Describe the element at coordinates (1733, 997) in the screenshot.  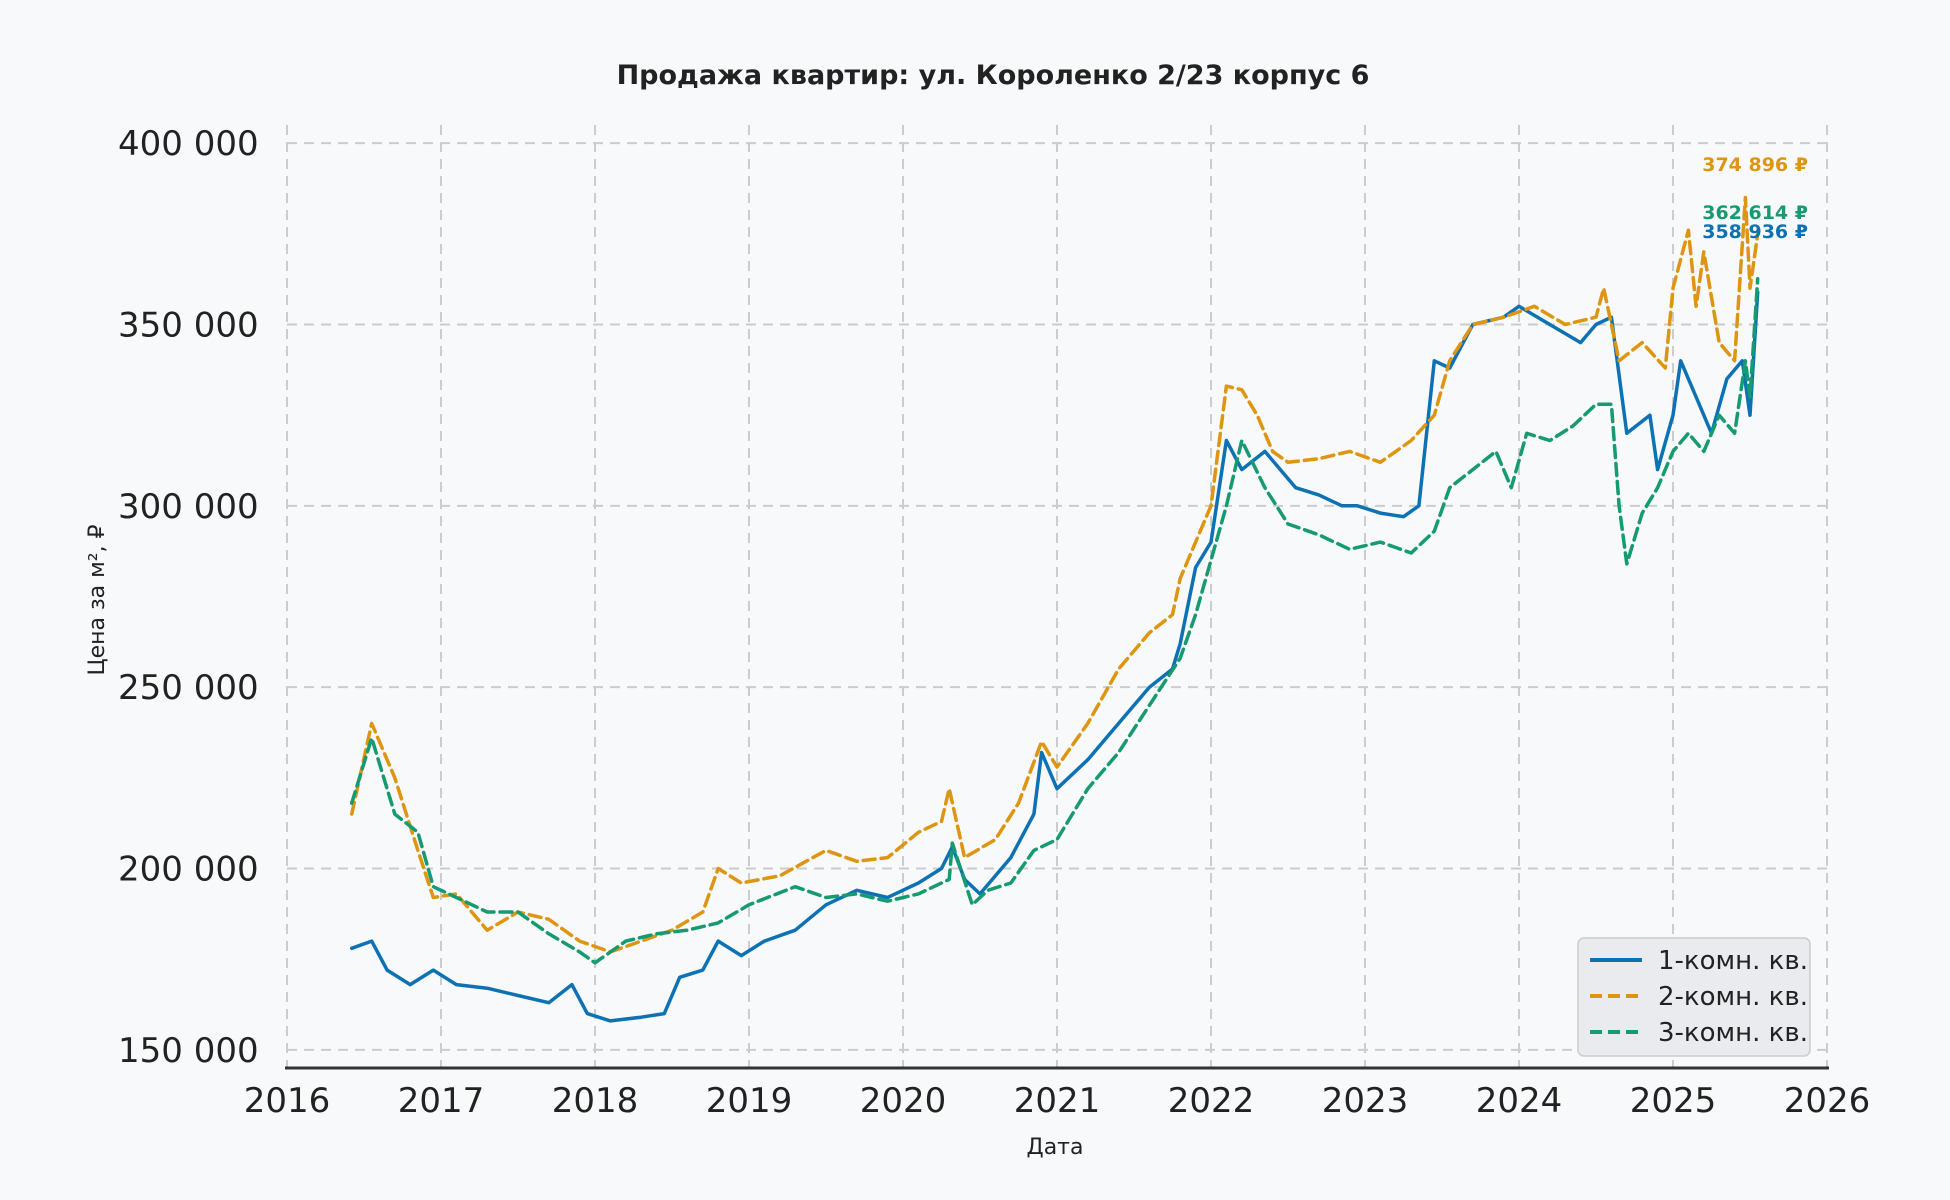
I see `legend-label-2: 2-комн. кв.` at that location.